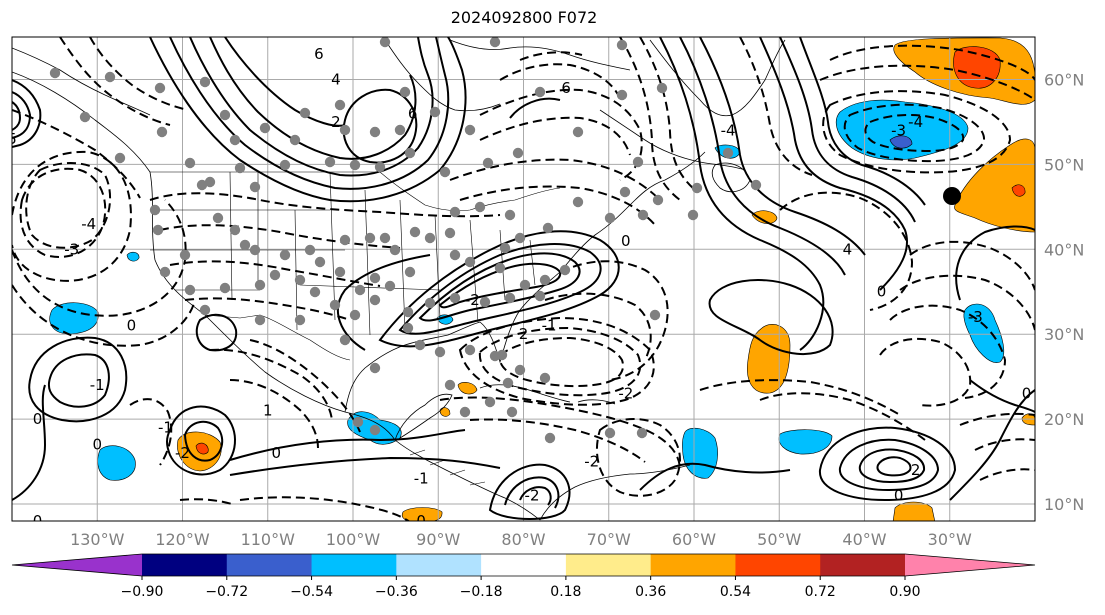 The height and width of the screenshot is (615, 1105). Describe the element at coordinates (523, 539) in the screenshot. I see `longitude-label: 80°W` at that location.